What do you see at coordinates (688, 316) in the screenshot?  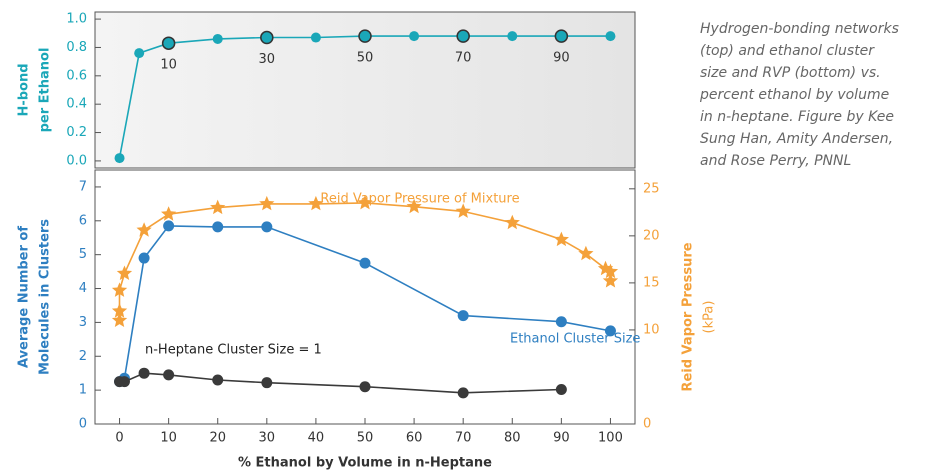 I see `y2-axis-label: Reid Vapor Pressure` at bounding box center [688, 316].